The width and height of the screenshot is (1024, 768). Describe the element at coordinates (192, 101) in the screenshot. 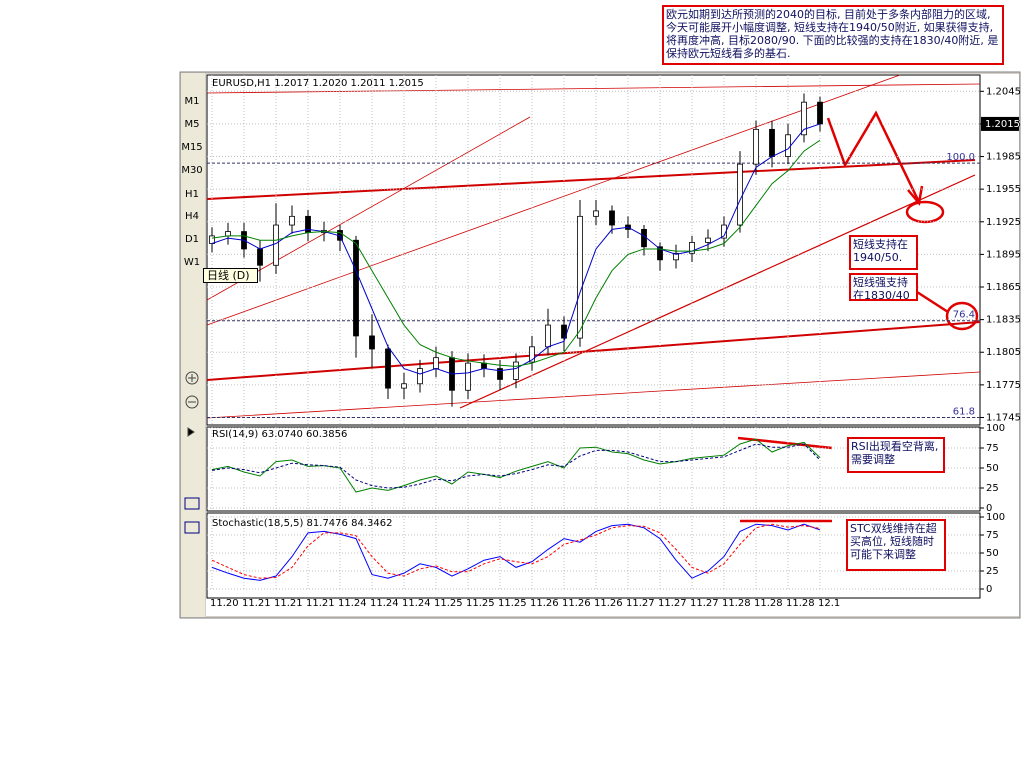

I see `timeframe-button: M1` at that location.